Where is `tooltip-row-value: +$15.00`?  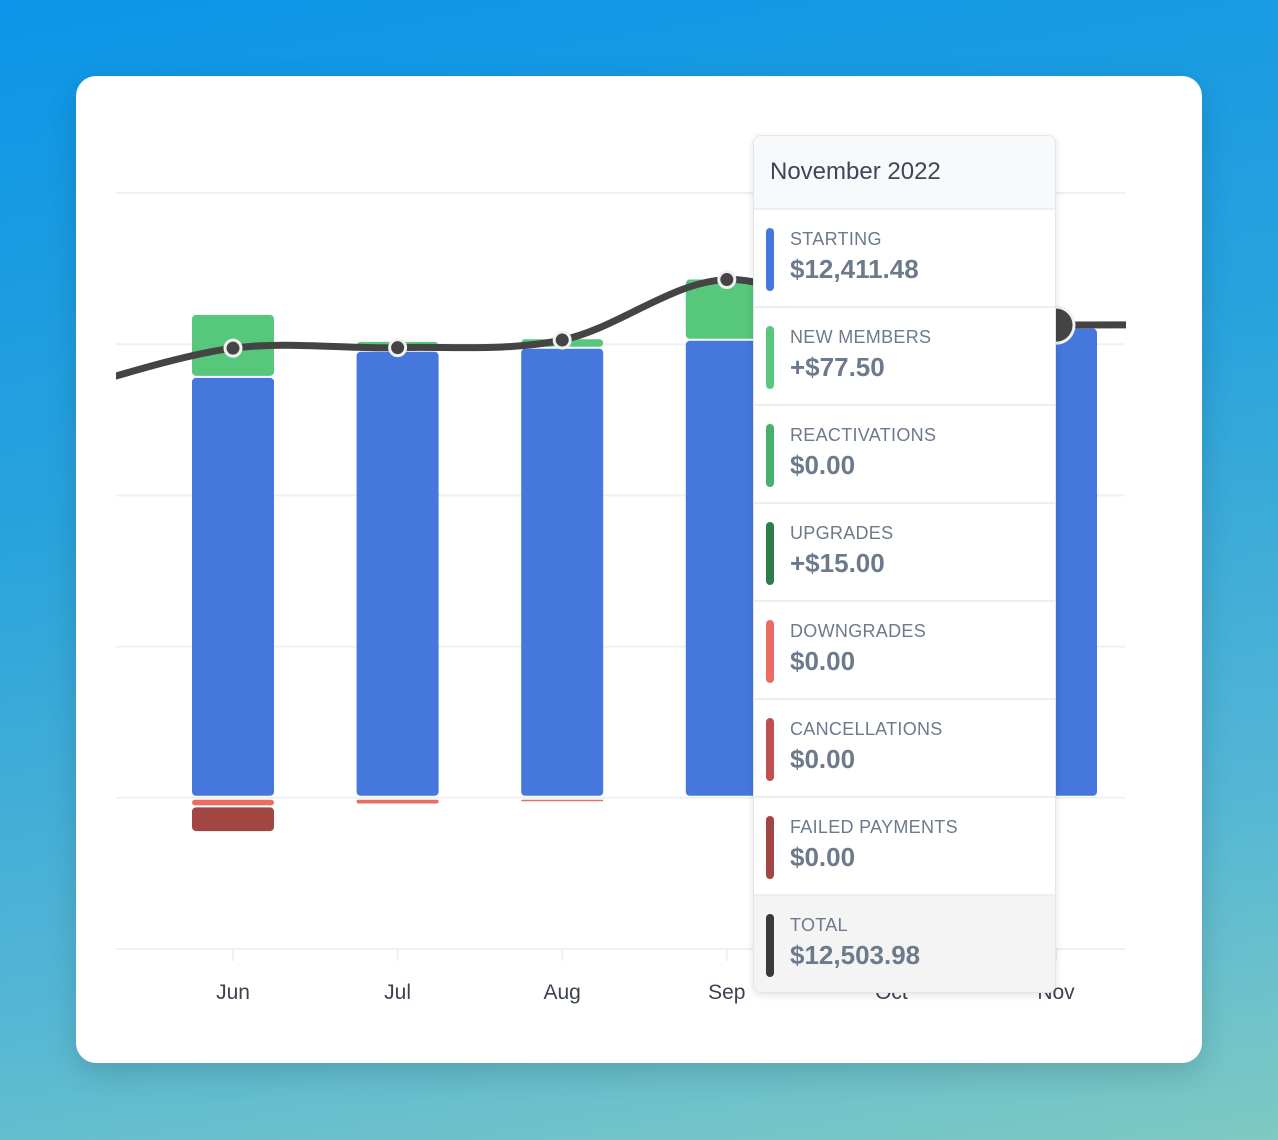
tooltip-row-value: +$15.00 is located at coordinates (837, 563).